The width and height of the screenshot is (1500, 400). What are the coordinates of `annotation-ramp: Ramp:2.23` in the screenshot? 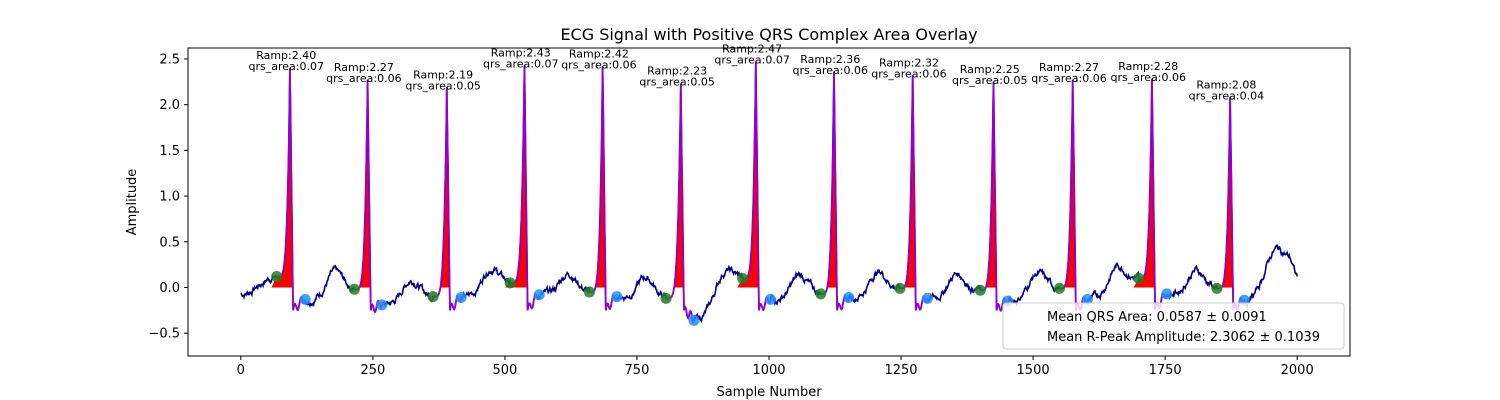 It's located at (677, 71).